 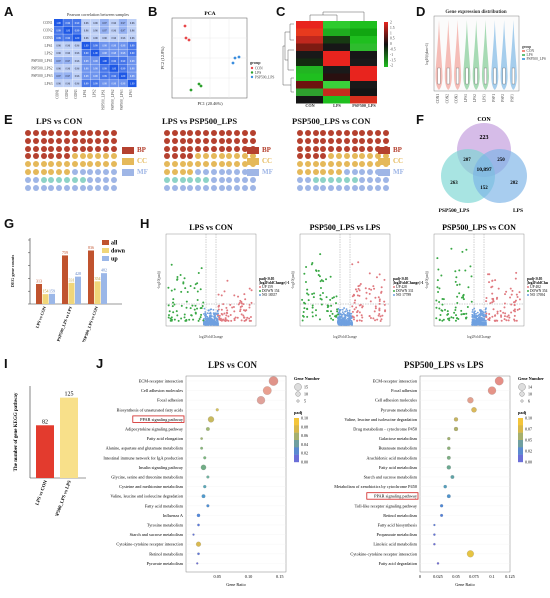 I want to click on heatmap-row-label: PSP500_LPS2, so click(x=41, y=69).